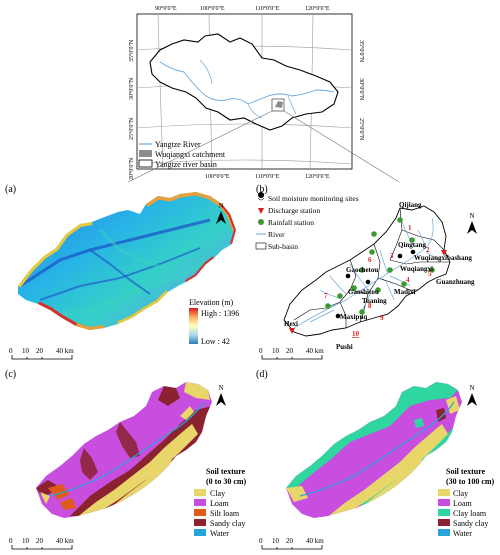 The width and height of the screenshot is (500, 555). Describe the element at coordinates (145, 163) in the screenshot. I see `basin-swatch` at that location.